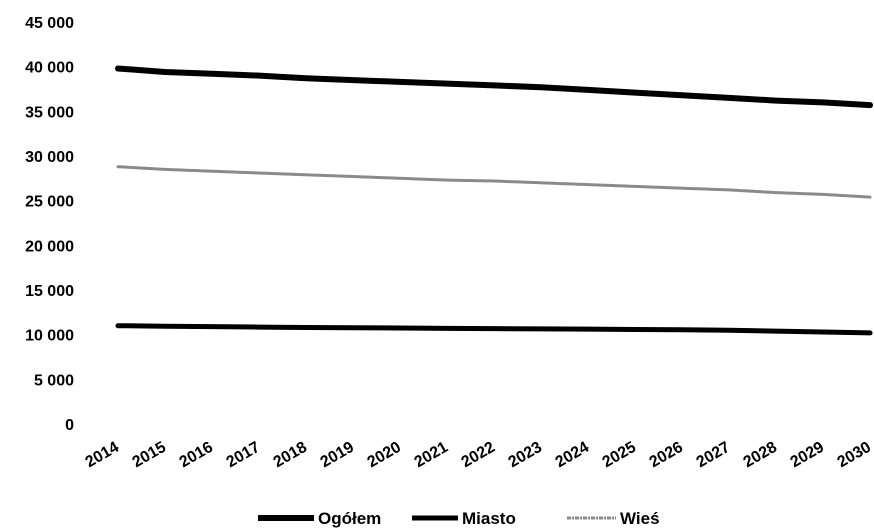  What do you see at coordinates (49, 336) in the screenshot?
I see `y-tick-label: 10 000` at bounding box center [49, 336].